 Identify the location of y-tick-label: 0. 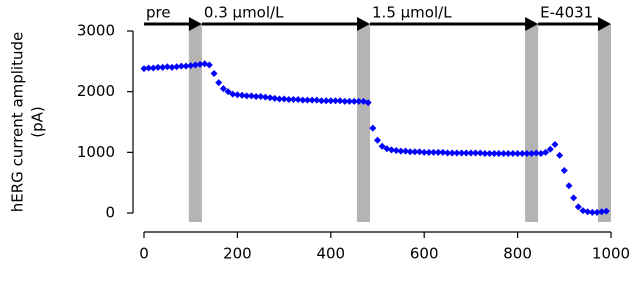
(110, 213).